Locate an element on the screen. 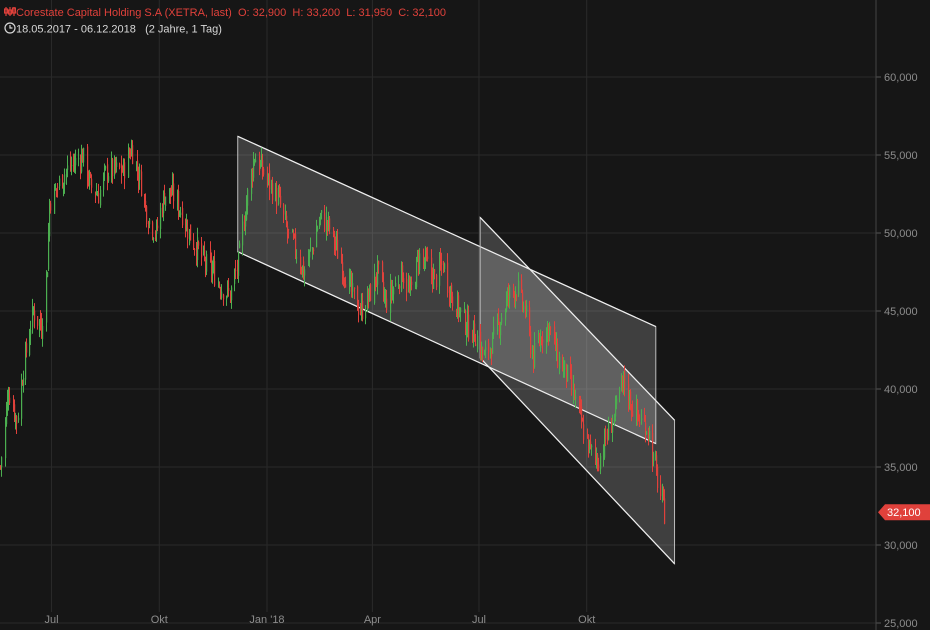 The width and height of the screenshot is (930, 630). close-value: 32,100 is located at coordinates (429, 12).